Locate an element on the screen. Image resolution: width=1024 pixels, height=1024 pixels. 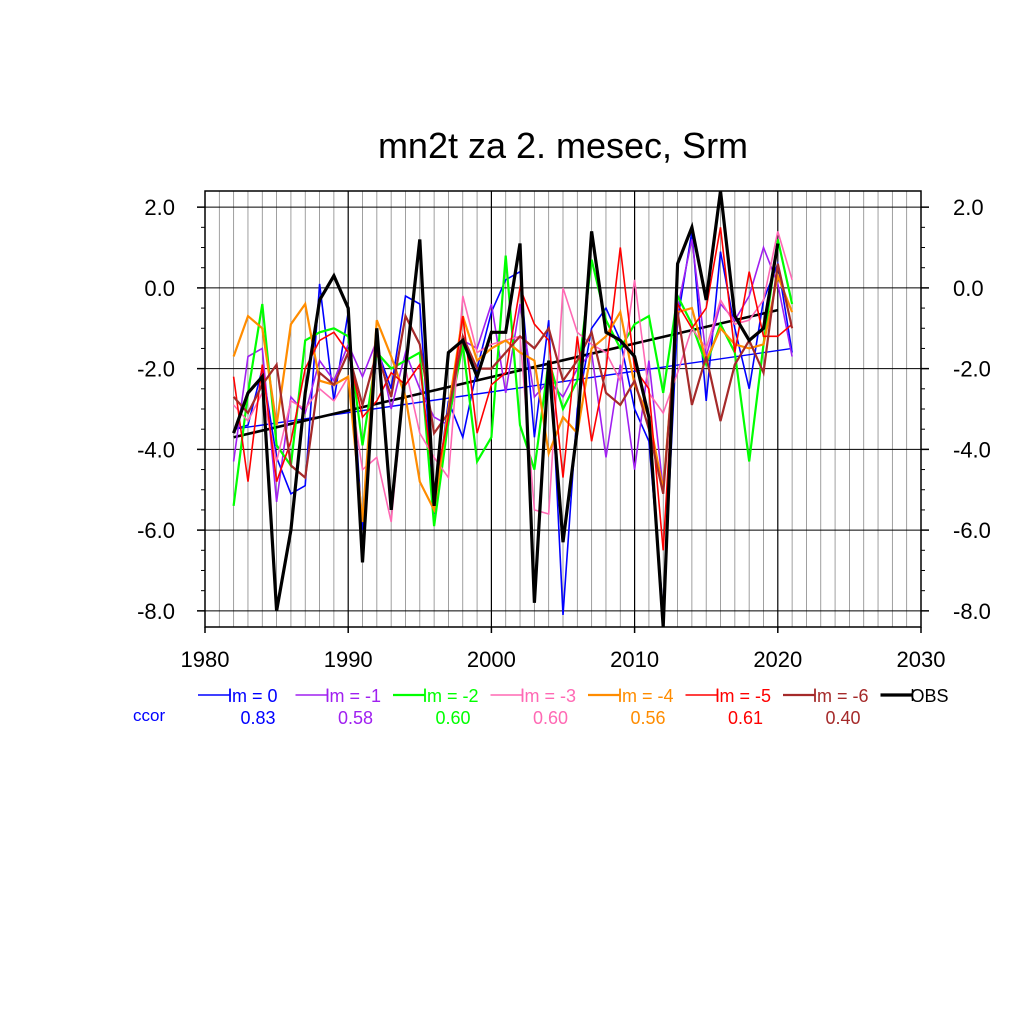
legend-ccor-value: 0.61 is located at coordinates (745, 718).